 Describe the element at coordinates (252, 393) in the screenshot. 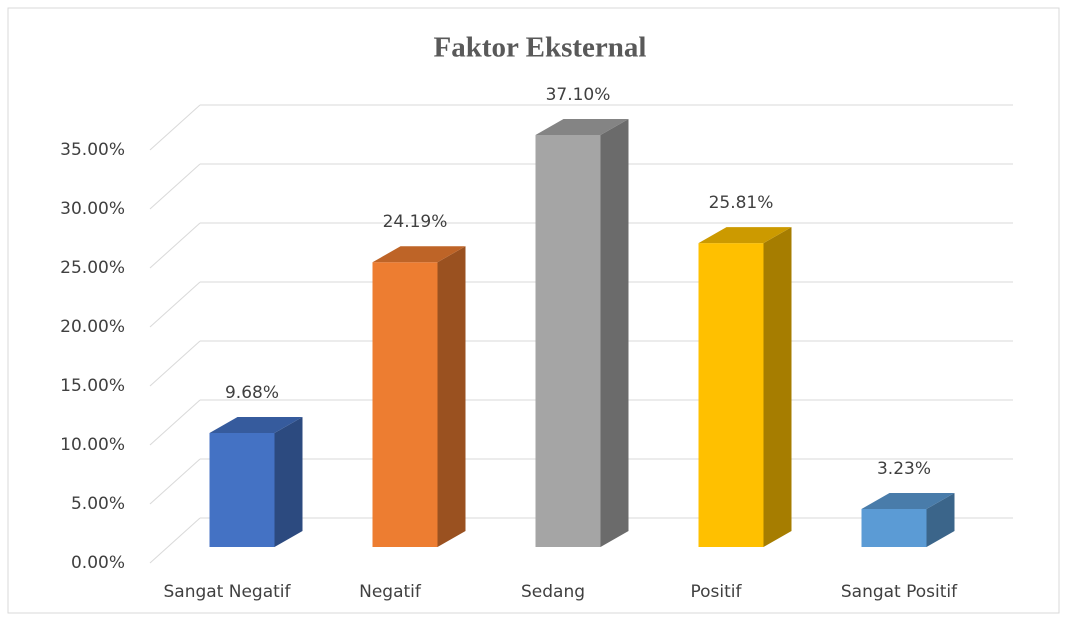

I see `data-label: 9.68%` at that location.